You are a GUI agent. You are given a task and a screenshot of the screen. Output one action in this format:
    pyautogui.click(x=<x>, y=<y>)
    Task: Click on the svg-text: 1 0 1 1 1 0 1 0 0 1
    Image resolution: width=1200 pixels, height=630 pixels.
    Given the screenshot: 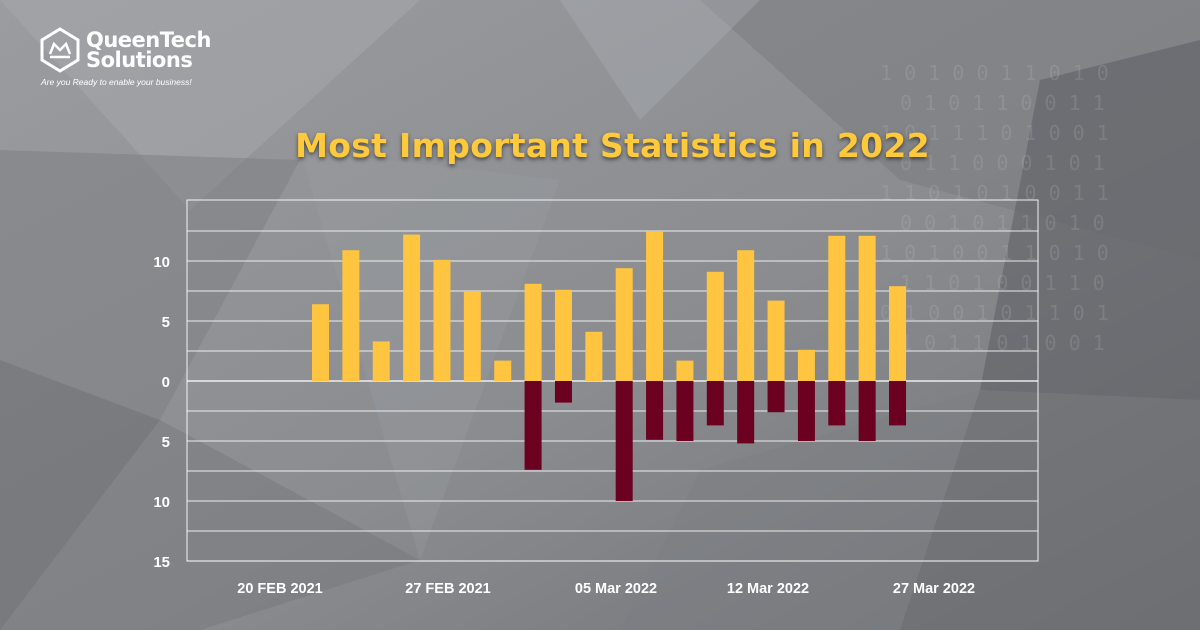 What is the action you would take?
    pyautogui.click(x=994, y=133)
    